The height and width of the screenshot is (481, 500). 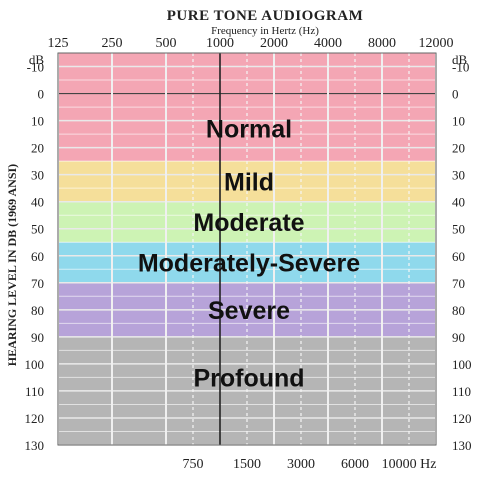 I want to click on band-label-moderately-severe: Moderately-Severe, so click(x=249, y=264).